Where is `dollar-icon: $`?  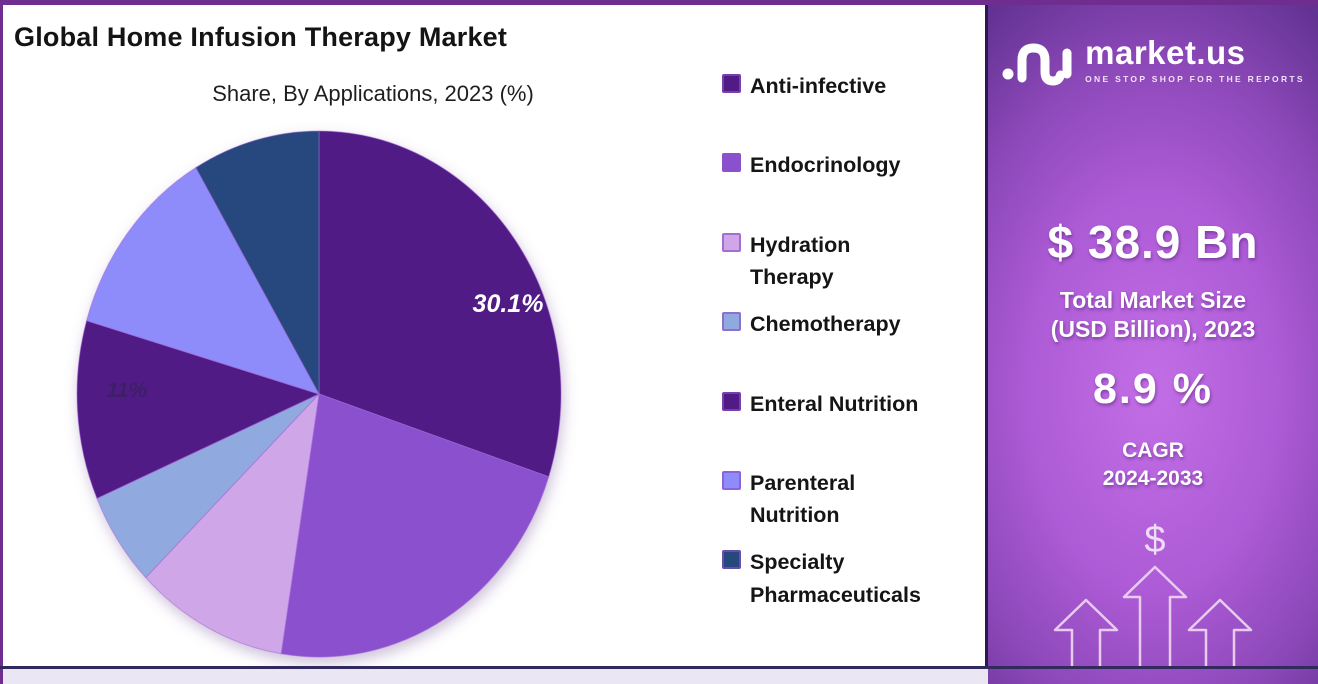 dollar-icon: $ is located at coordinates (1154, 540).